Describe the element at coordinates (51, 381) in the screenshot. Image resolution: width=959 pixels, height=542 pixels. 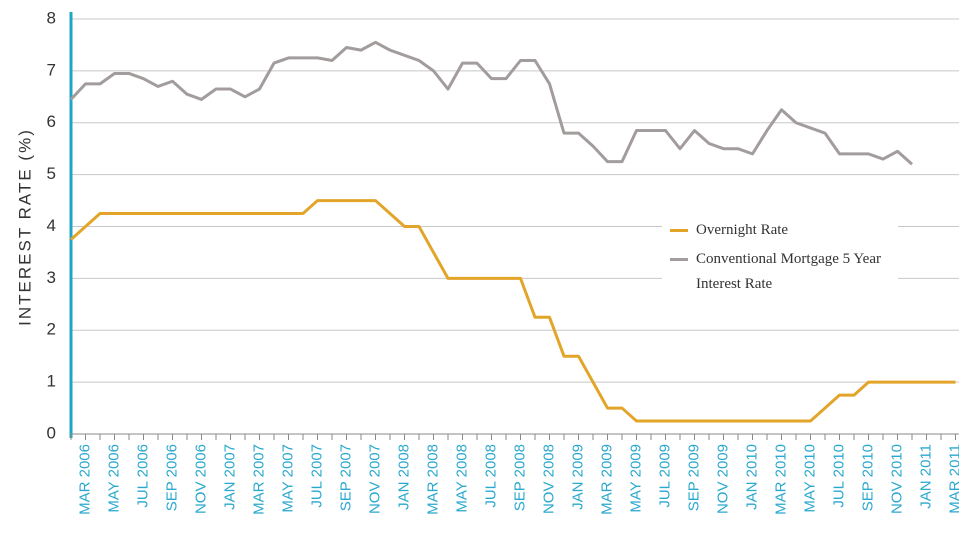
I see `y-tick-label: 1` at that location.